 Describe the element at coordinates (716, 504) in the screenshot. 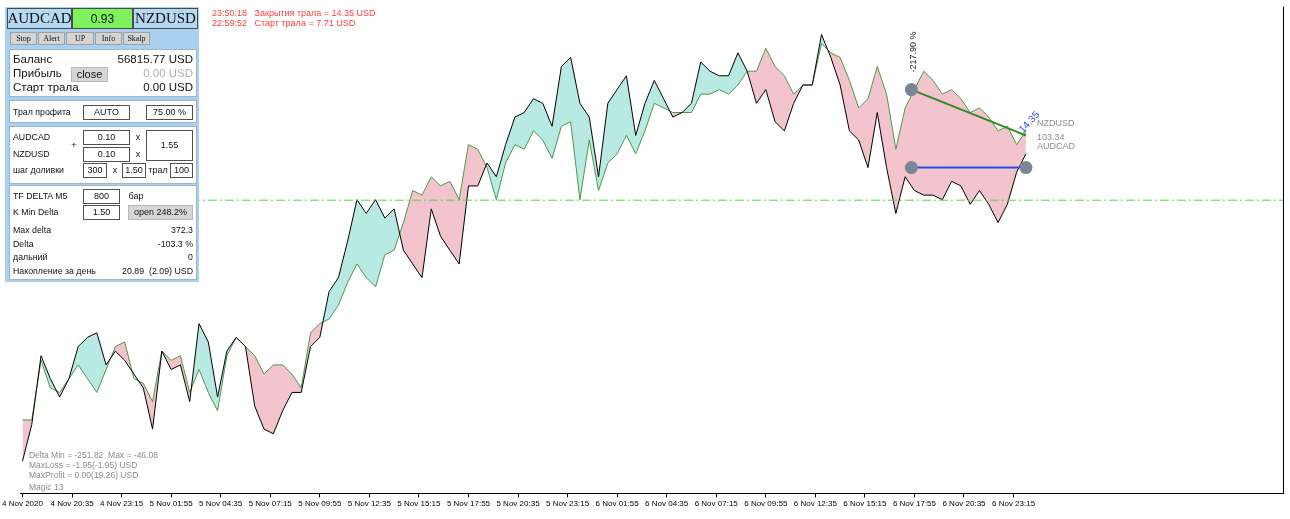

I see `x-tick-label: 6 Nov 07:15` at that location.